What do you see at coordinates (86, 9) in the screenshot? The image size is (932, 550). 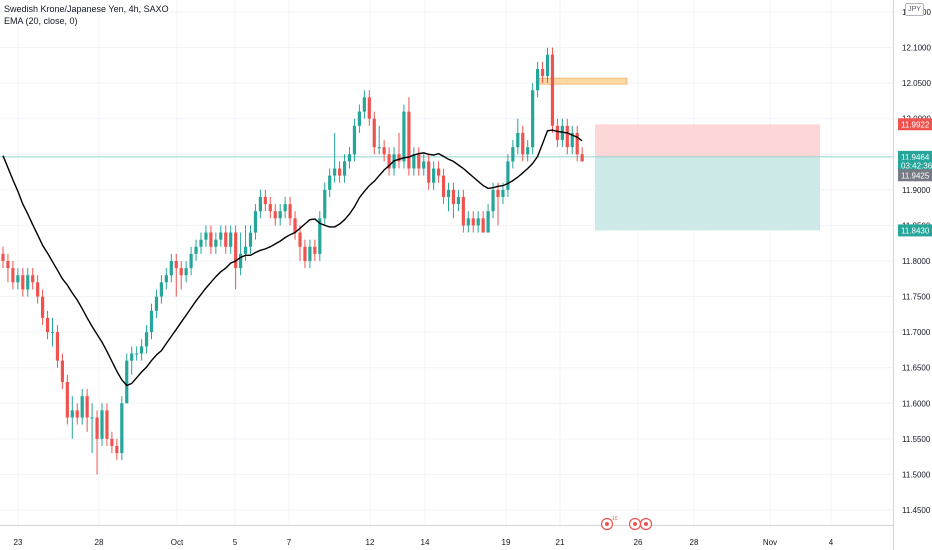 I see `symbol-title: Swedish Krone/Japanese Yen, 4h, SAXO` at bounding box center [86, 9].